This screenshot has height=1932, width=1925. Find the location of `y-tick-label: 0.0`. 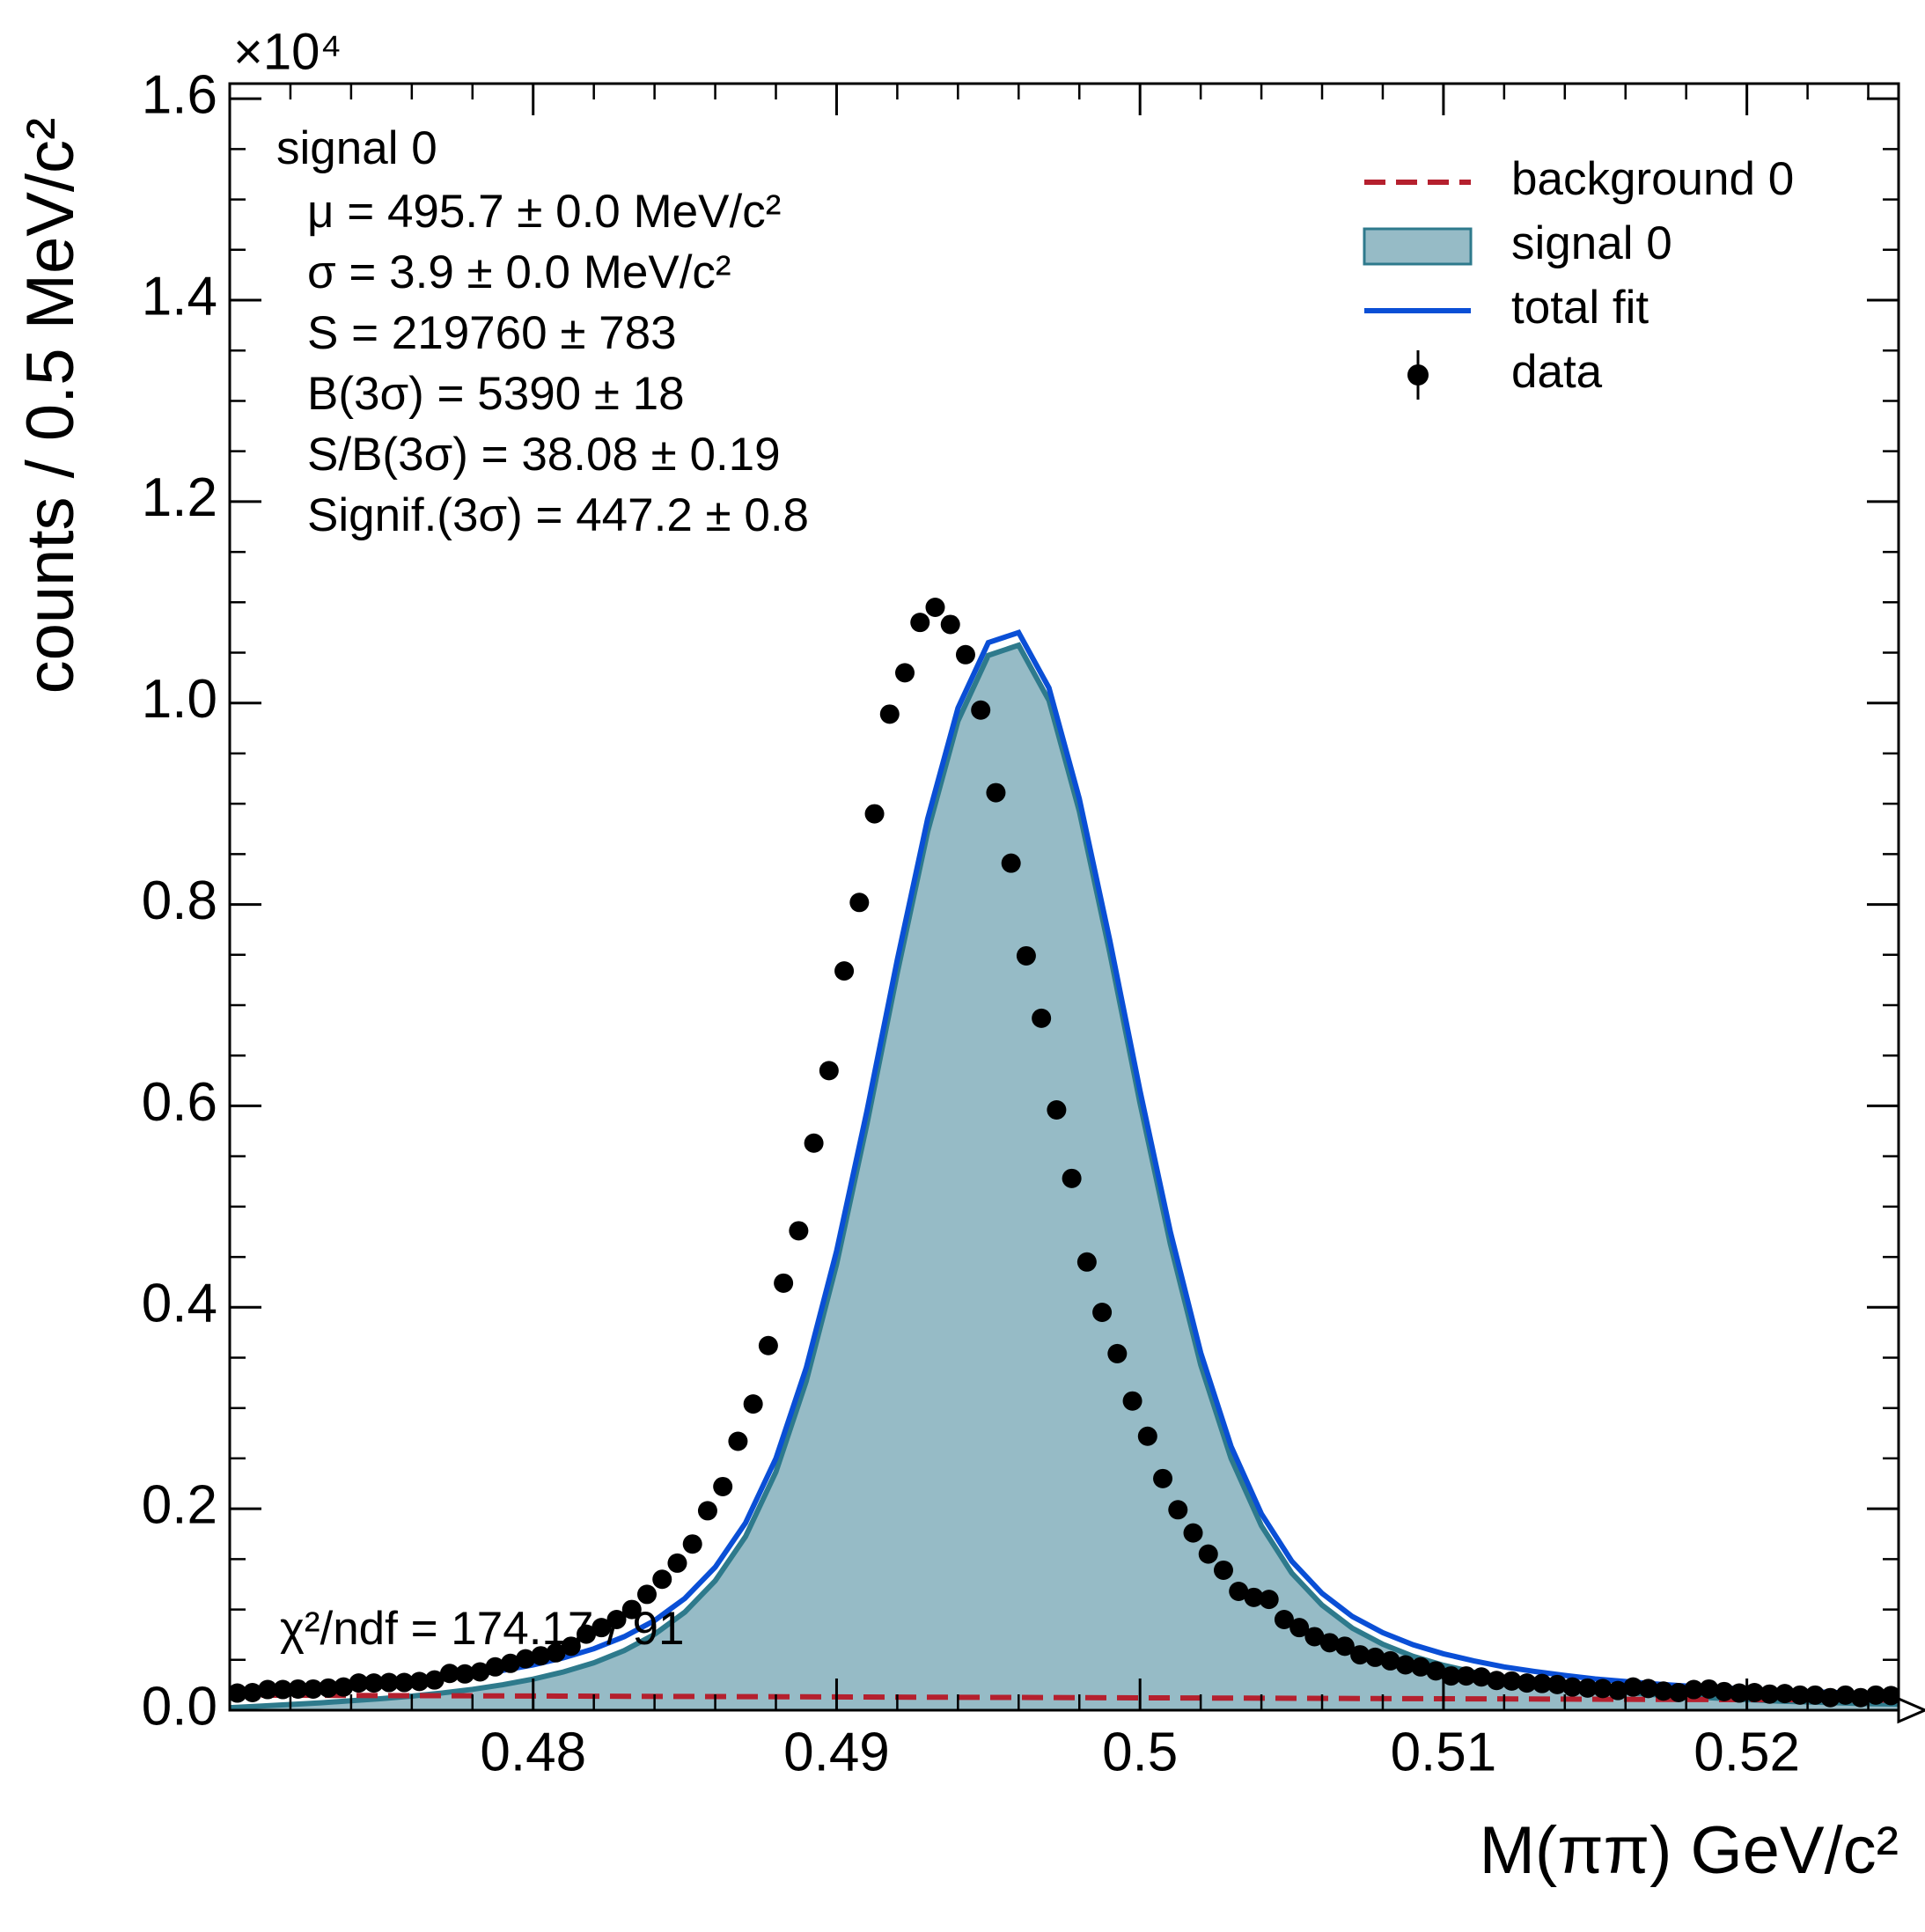

y-tick-label: 0.0 is located at coordinates (179, 1706).